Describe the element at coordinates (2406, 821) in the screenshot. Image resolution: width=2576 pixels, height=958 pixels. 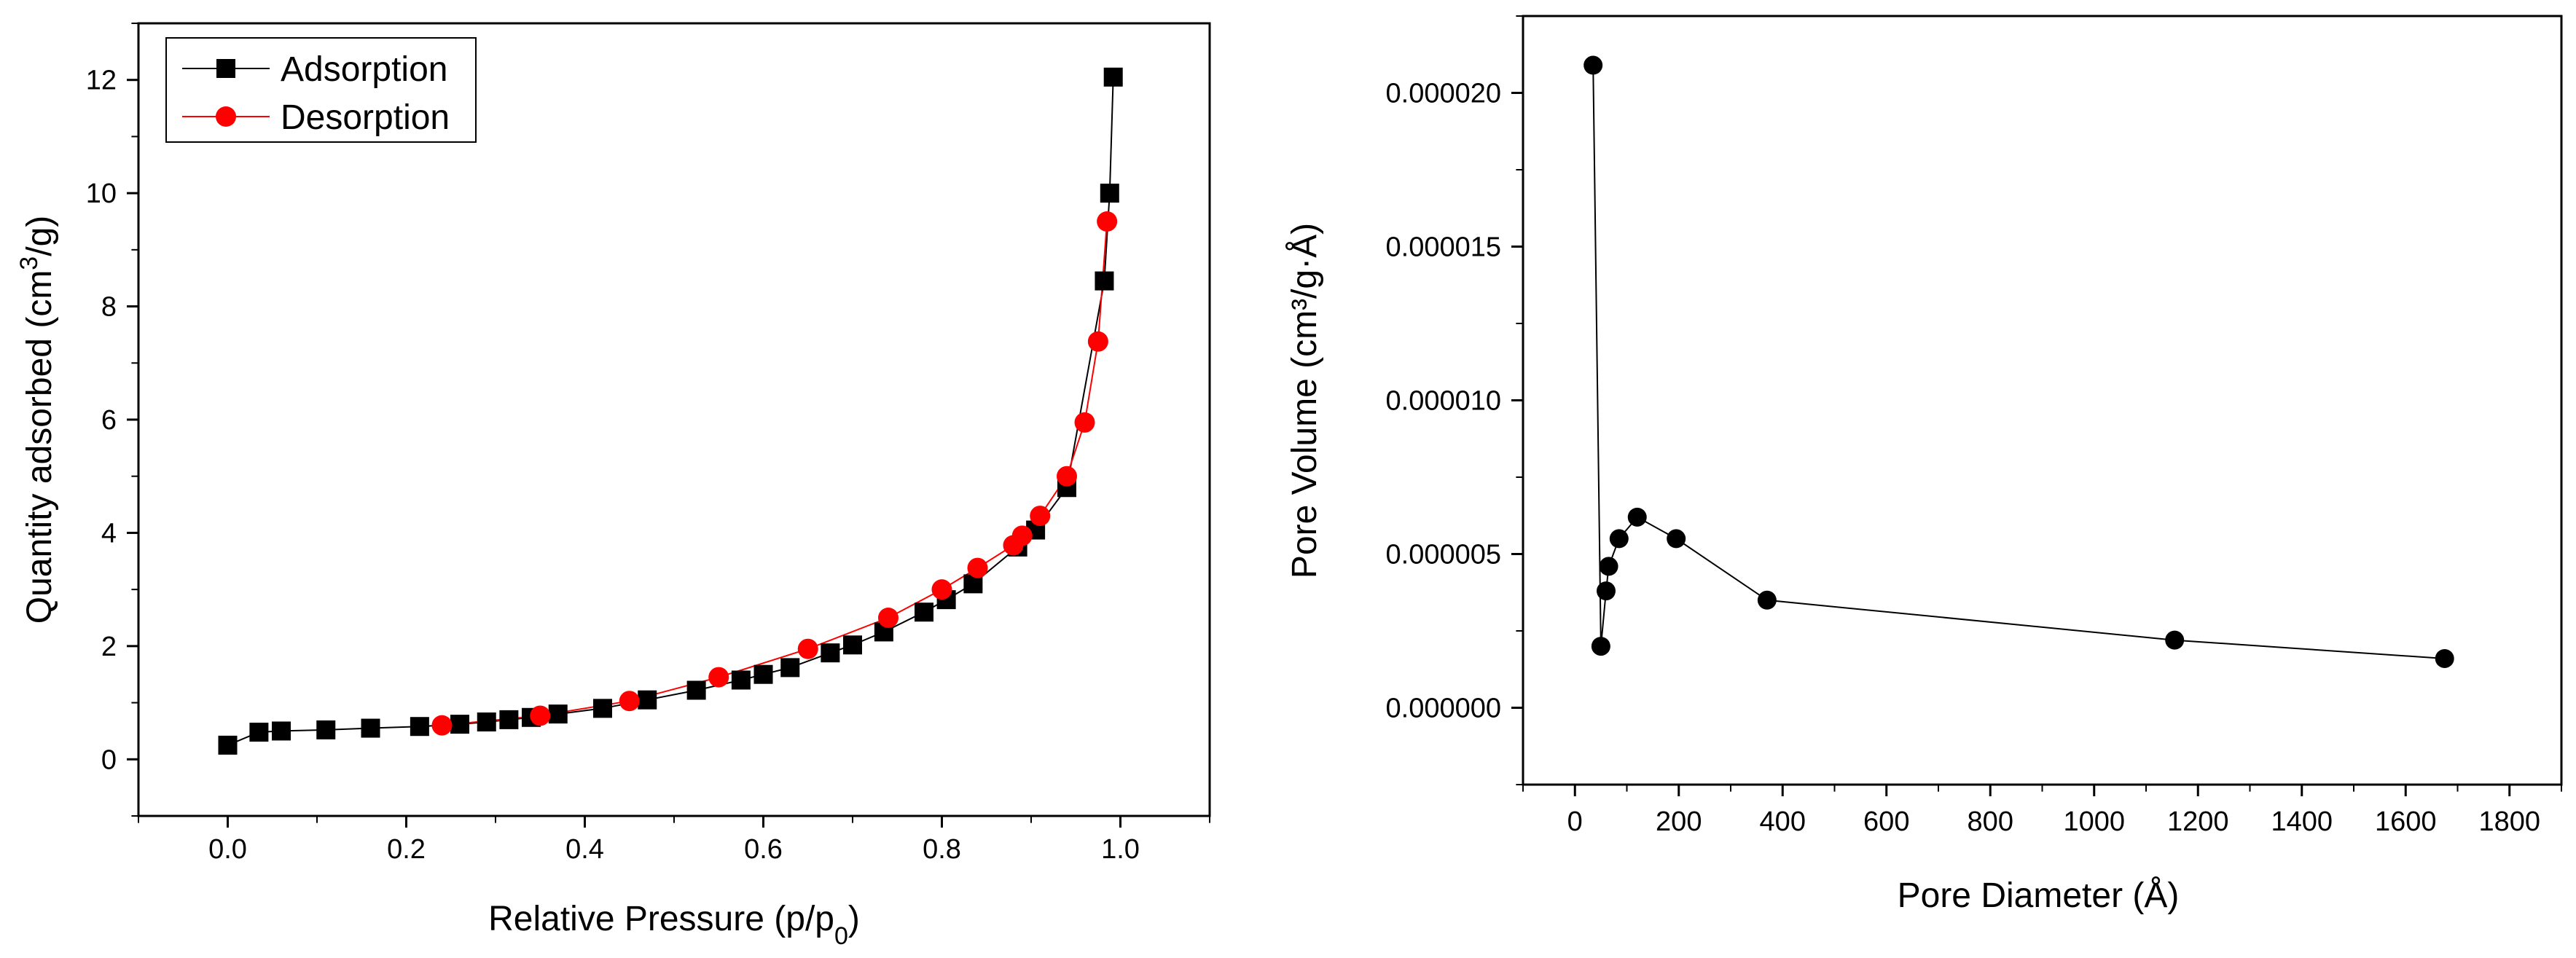
I see `x-tick-label: 1600` at that location.